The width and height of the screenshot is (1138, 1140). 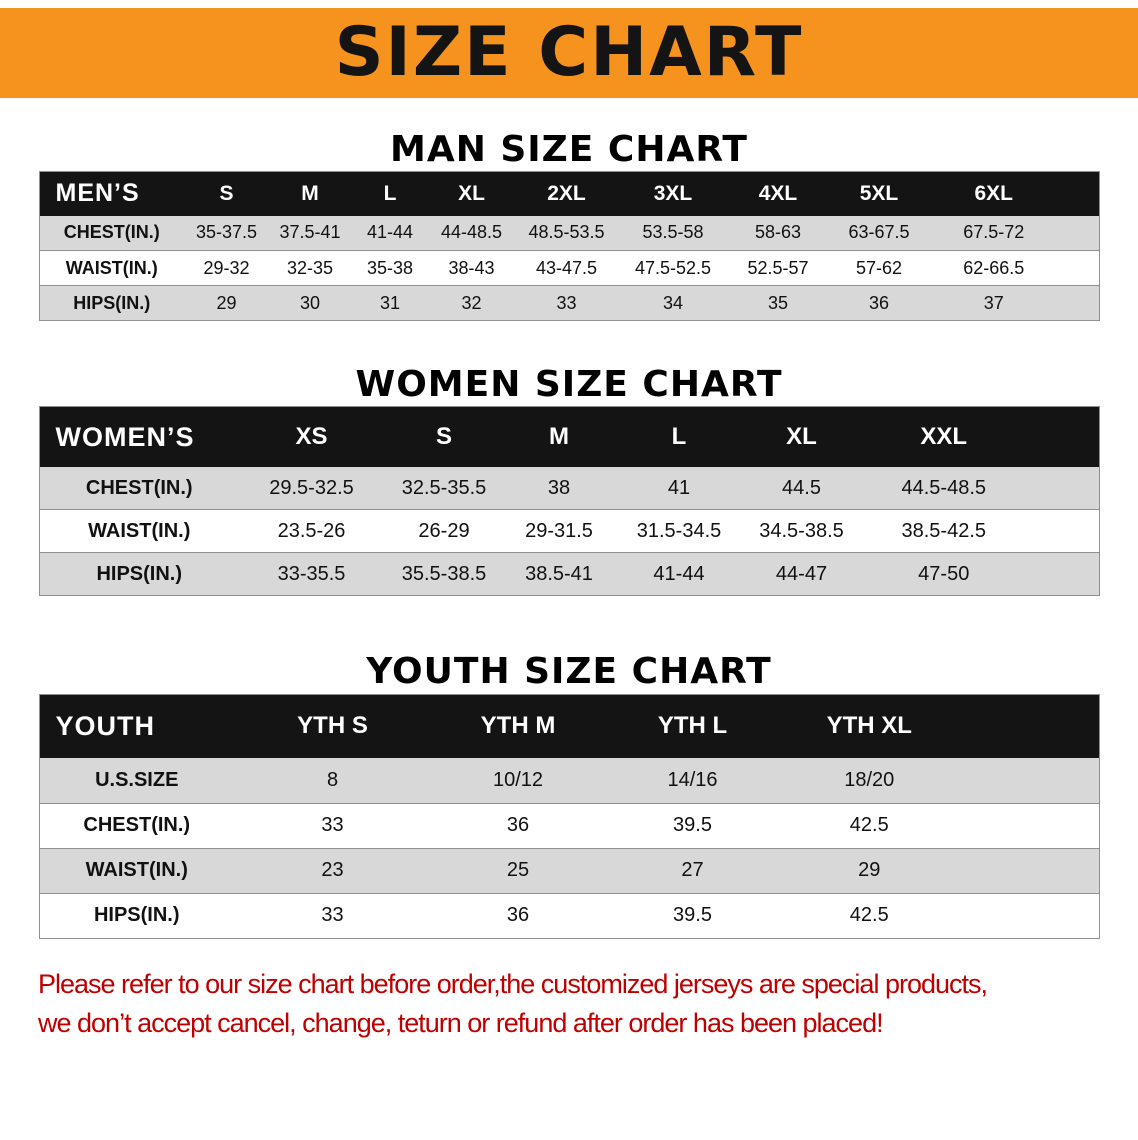 What do you see at coordinates (778, 302) in the screenshot?
I see `size-value-cell: 35` at bounding box center [778, 302].